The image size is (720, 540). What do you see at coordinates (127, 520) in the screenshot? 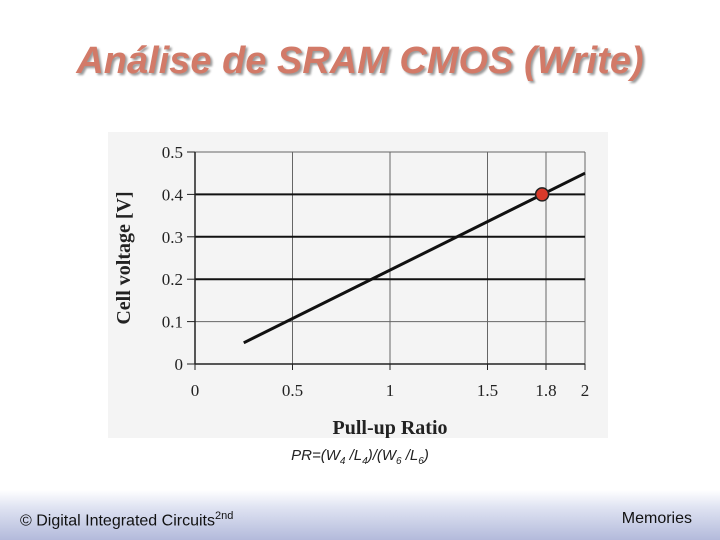
I see `footer-copyright: © Digital Integrated Circuits2nd` at bounding box center [127, 520].